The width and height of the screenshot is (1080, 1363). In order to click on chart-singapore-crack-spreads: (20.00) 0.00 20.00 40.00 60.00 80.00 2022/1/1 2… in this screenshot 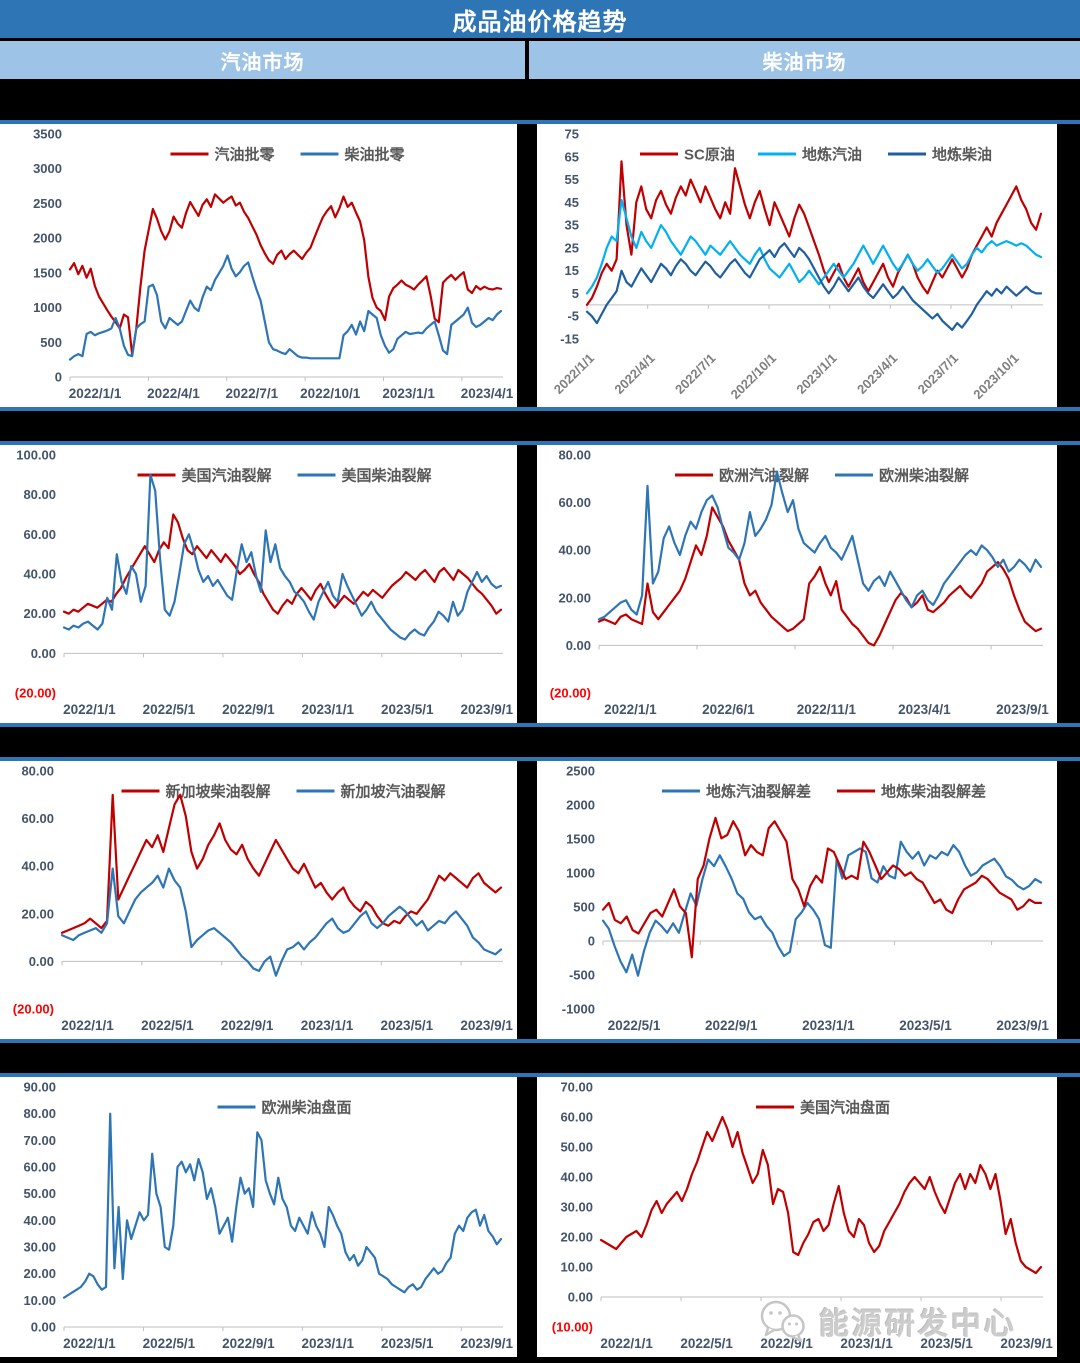, I will do `click(258, 900)`.